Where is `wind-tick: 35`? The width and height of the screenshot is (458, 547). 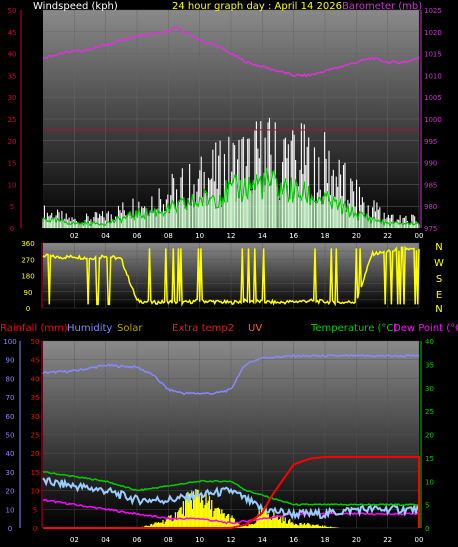
wind-tick: 35 is located at coordinates (12, 76).